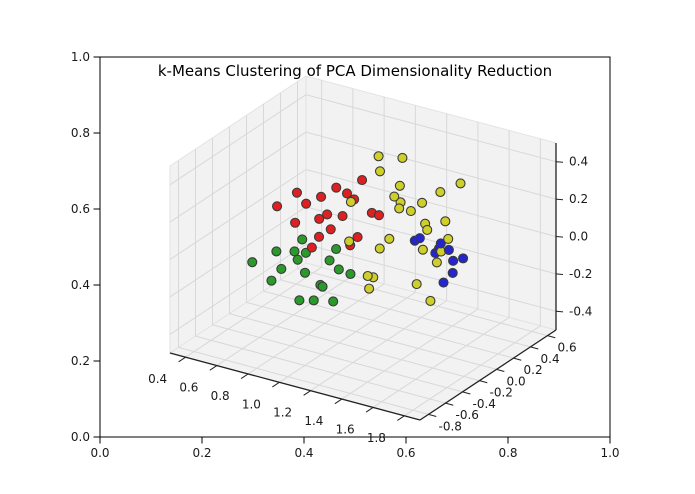 The image size is (695, 494). What do you see at coordinates (580, 274) in the screenshot?
I see `z3d-tick-label: -0.2` at bounding box center [580, 274].